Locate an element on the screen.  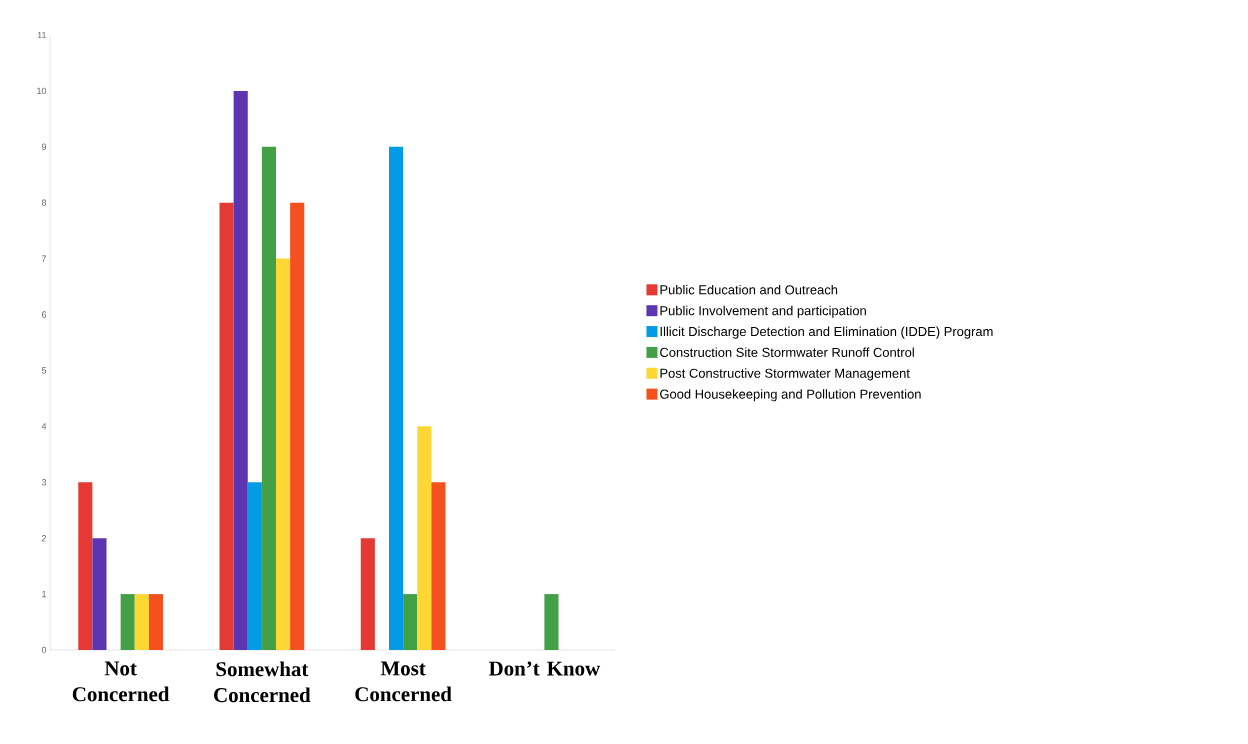
legend-label: Public Involvement and participation is located at coordinates (763, 311).